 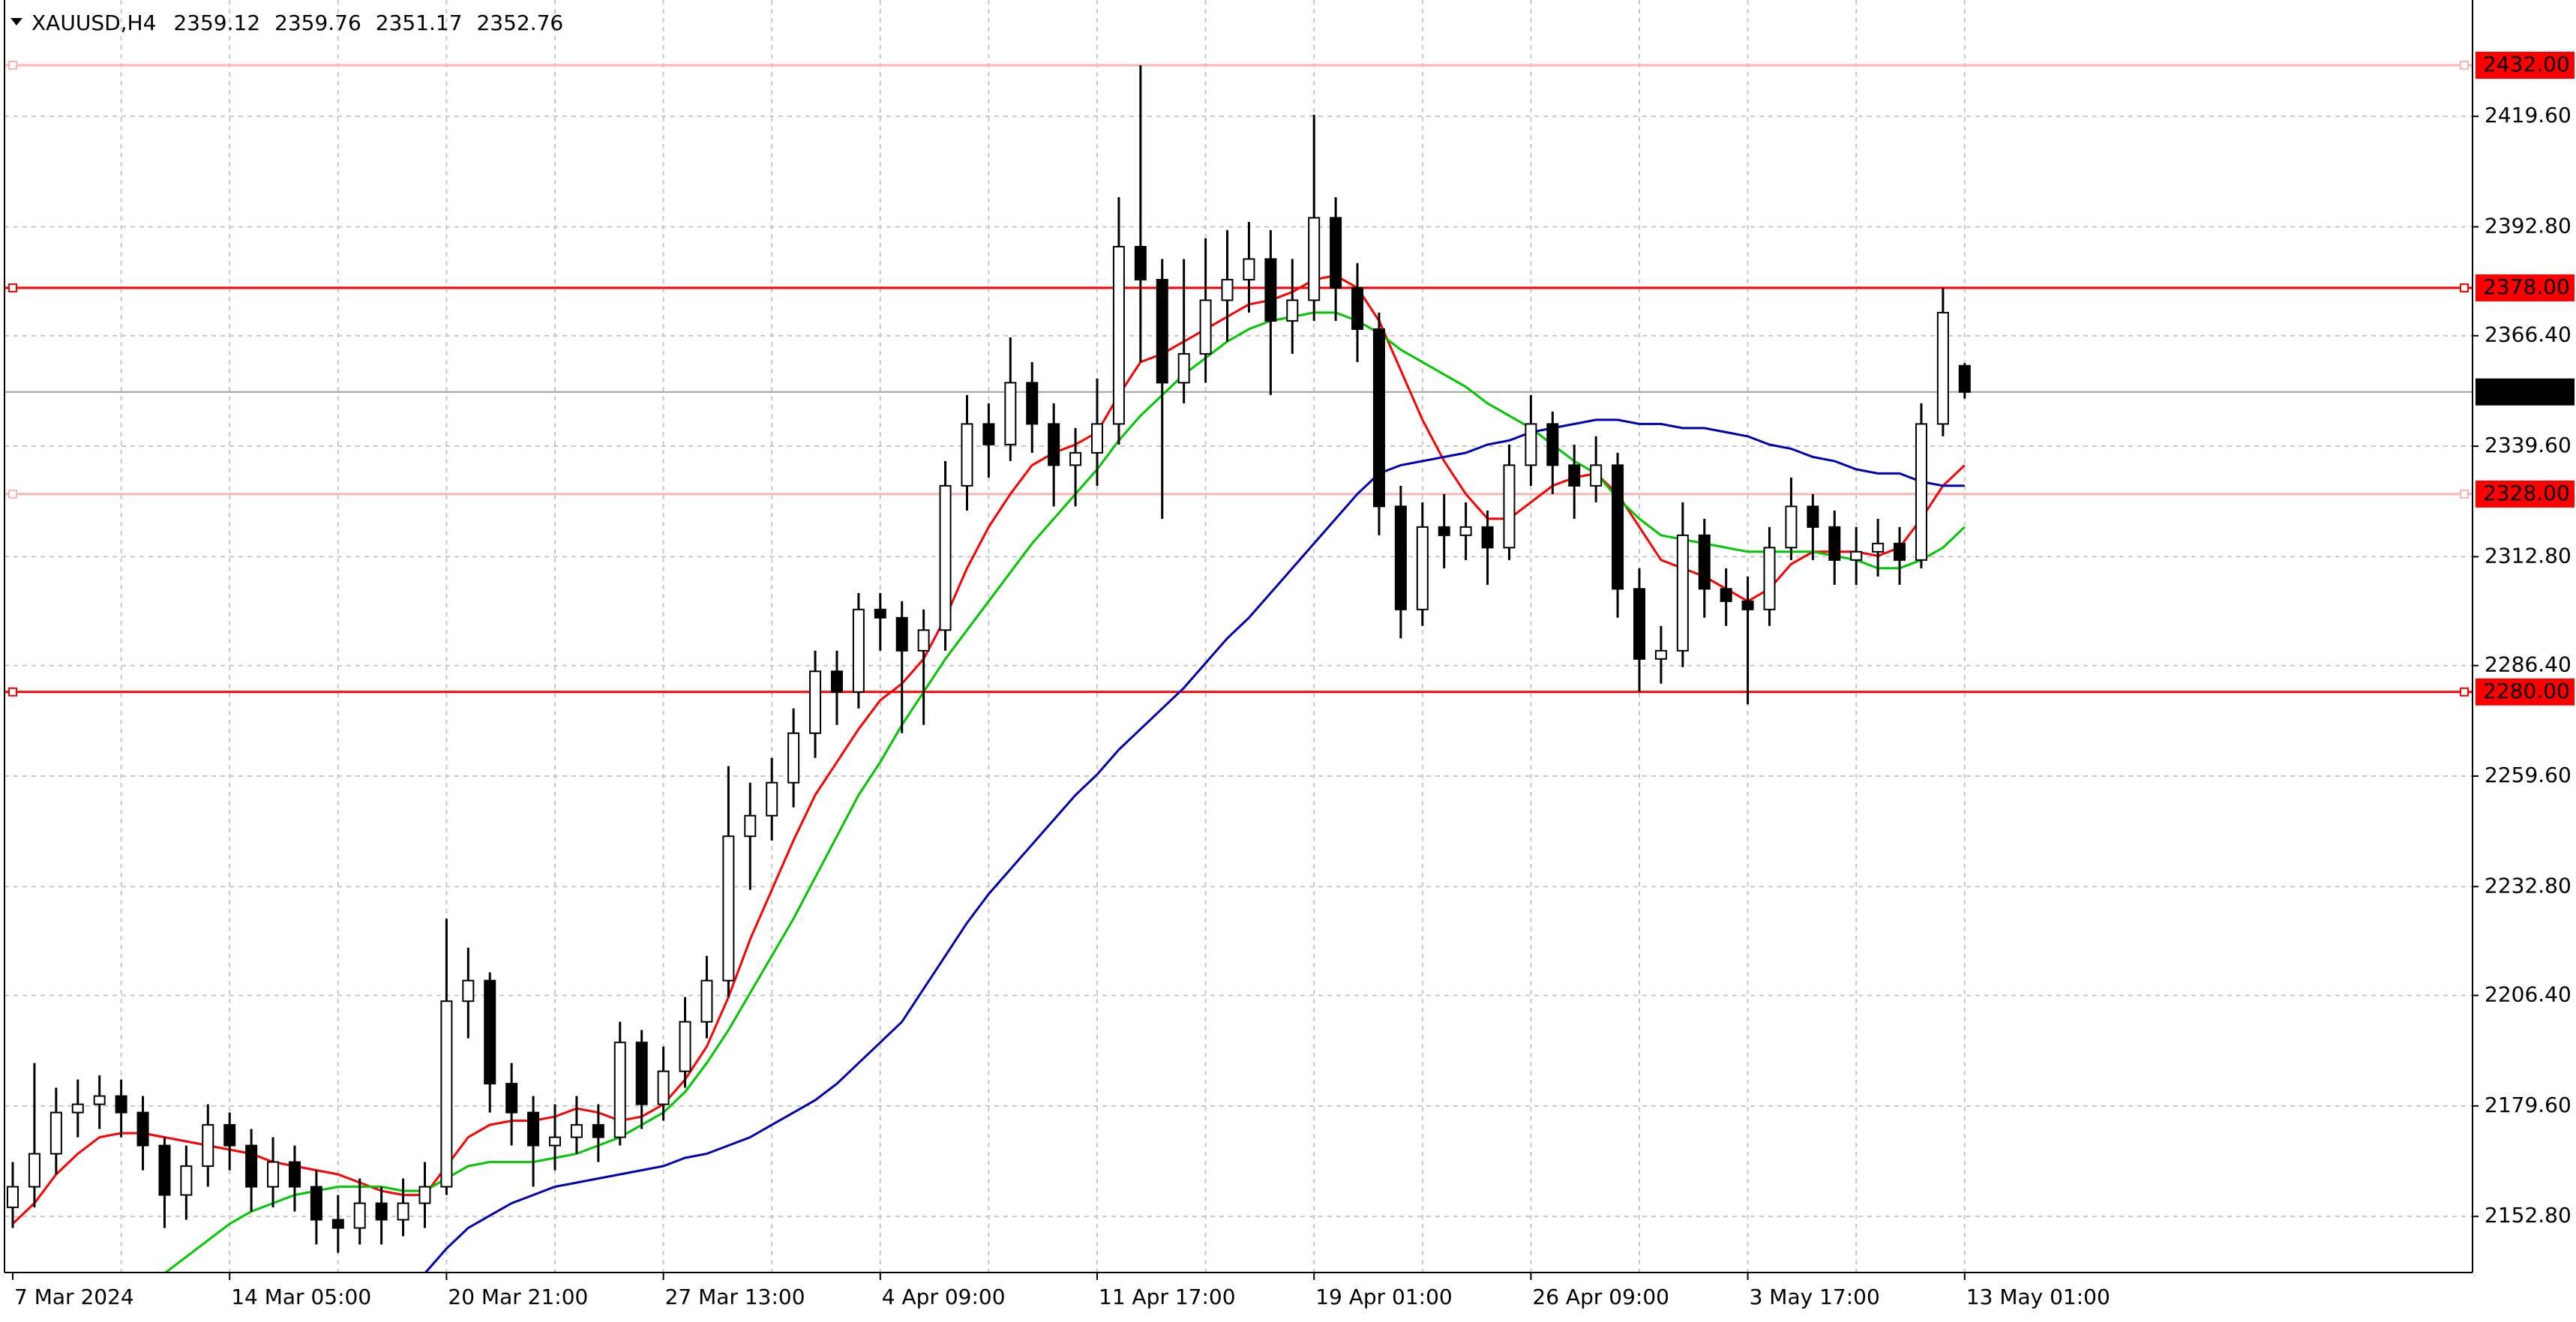 What do you see at coordinates (944, 1297) in the screenshot?
I see `x-tick-label: 4 Apr 09:00` at bounding box center [944, 1297].